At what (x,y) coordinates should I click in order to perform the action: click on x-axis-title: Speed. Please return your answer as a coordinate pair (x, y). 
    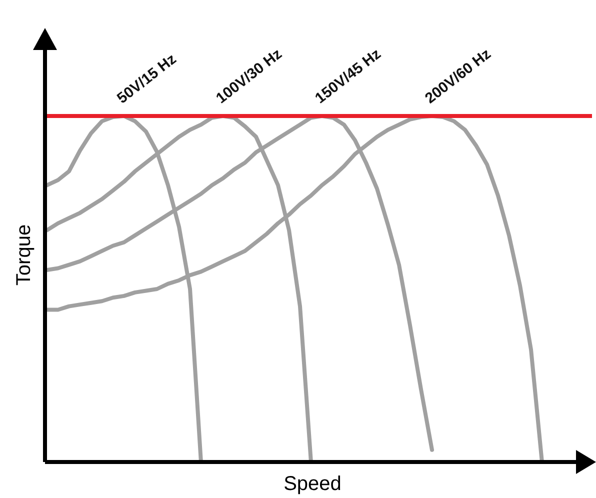
    Looking at the image, I should click on (313, 484).